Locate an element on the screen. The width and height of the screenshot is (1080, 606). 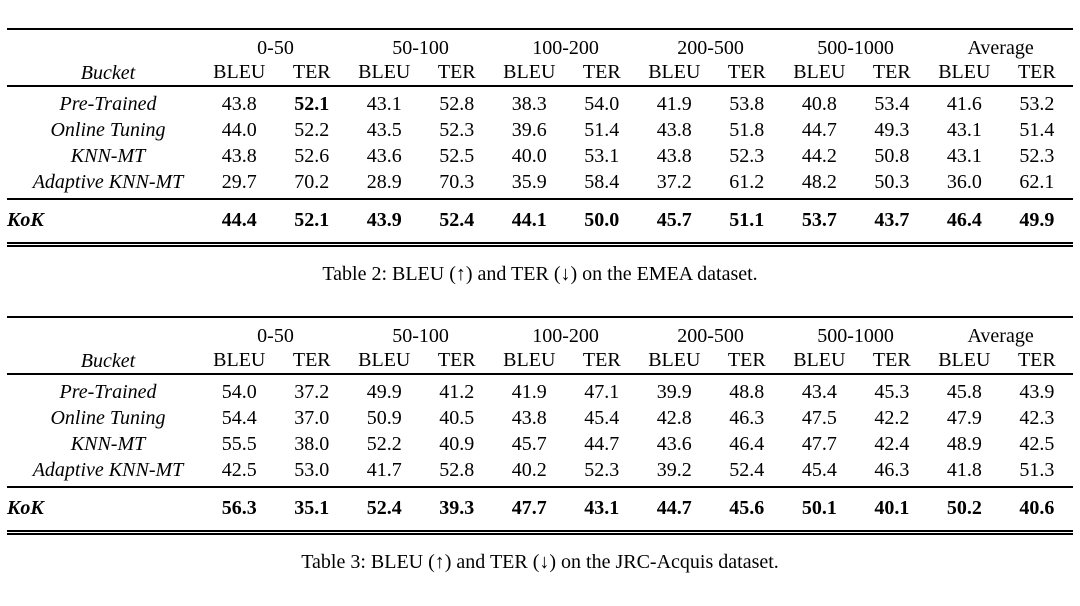
score-cell: 43.7 is located at coordinates (892, 220).